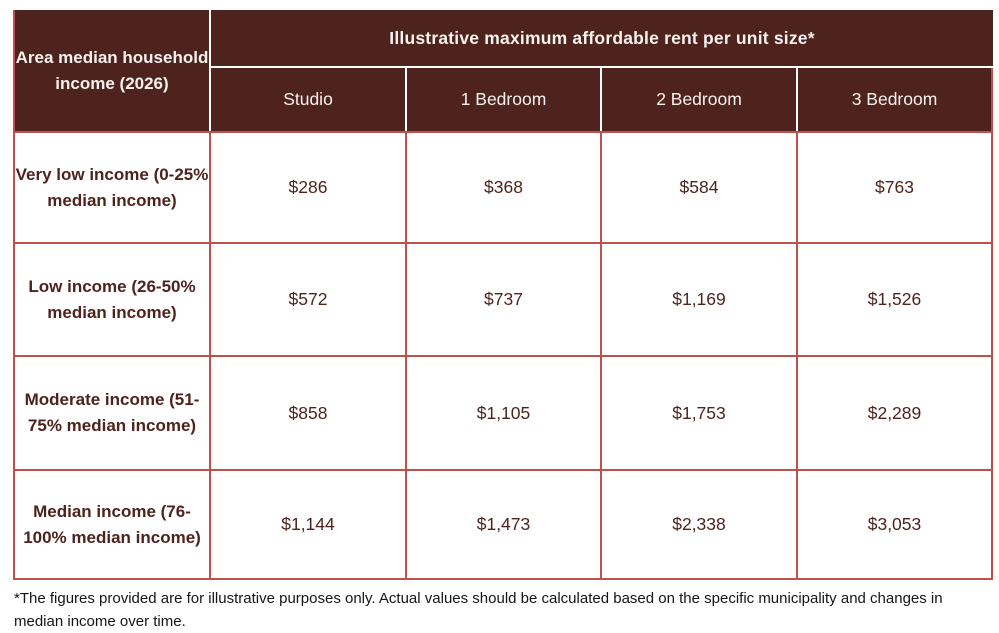  Describe the element at coordinates (309, 525) in the screenshot. I see `rent-value: $1,144` at that location.